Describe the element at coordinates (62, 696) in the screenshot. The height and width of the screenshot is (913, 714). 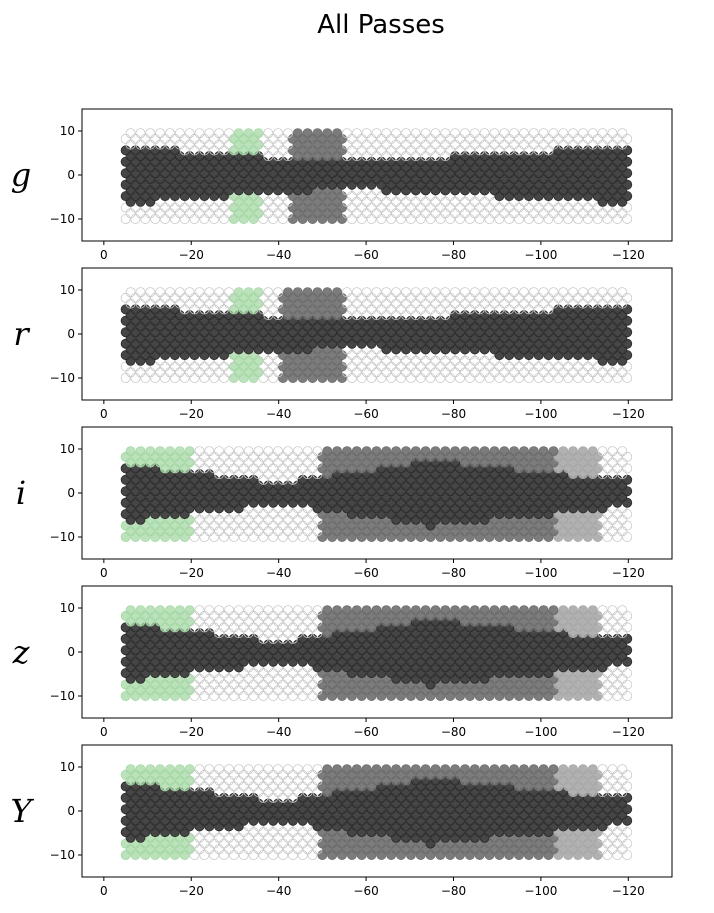
I see `y-tick-label: −10` at that location.